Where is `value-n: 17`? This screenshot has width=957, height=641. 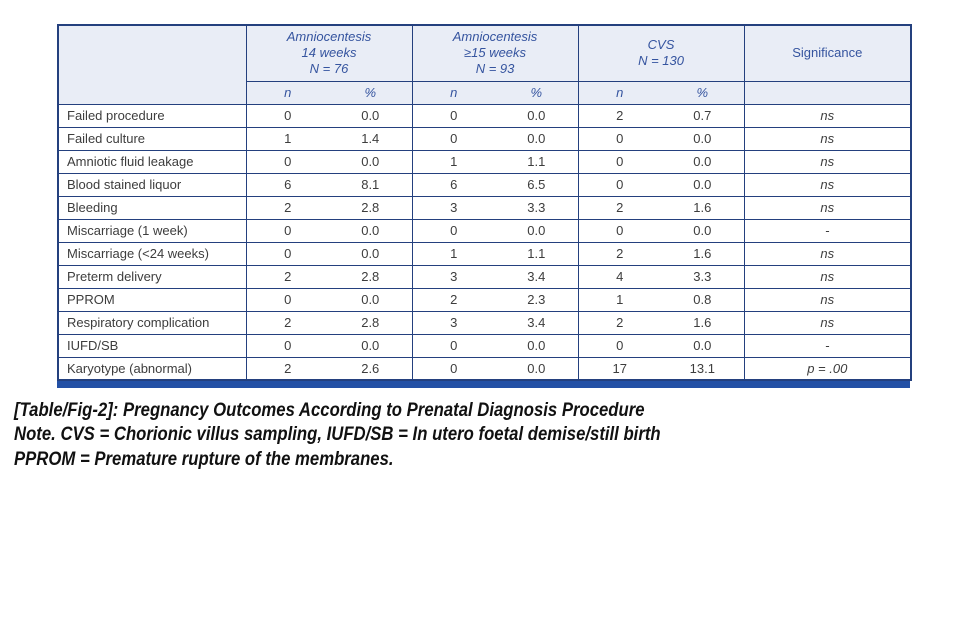
value-n: 17 is located at coordinates (619, 368).